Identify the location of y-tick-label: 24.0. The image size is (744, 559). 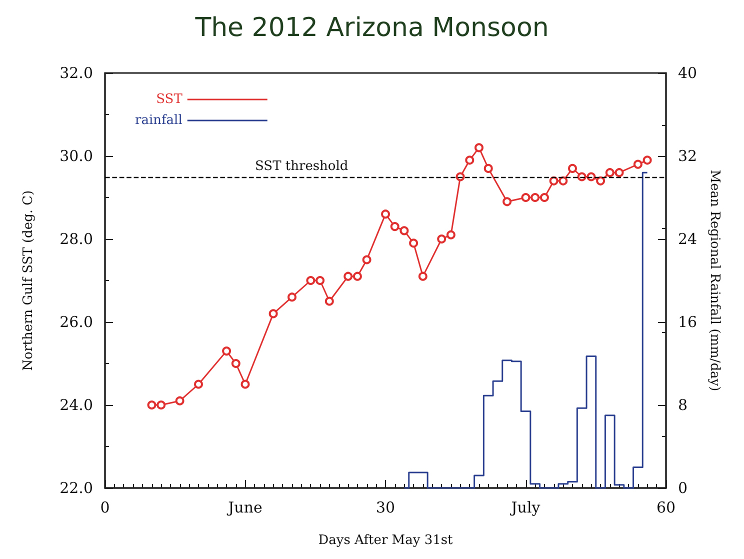
(76, 405).